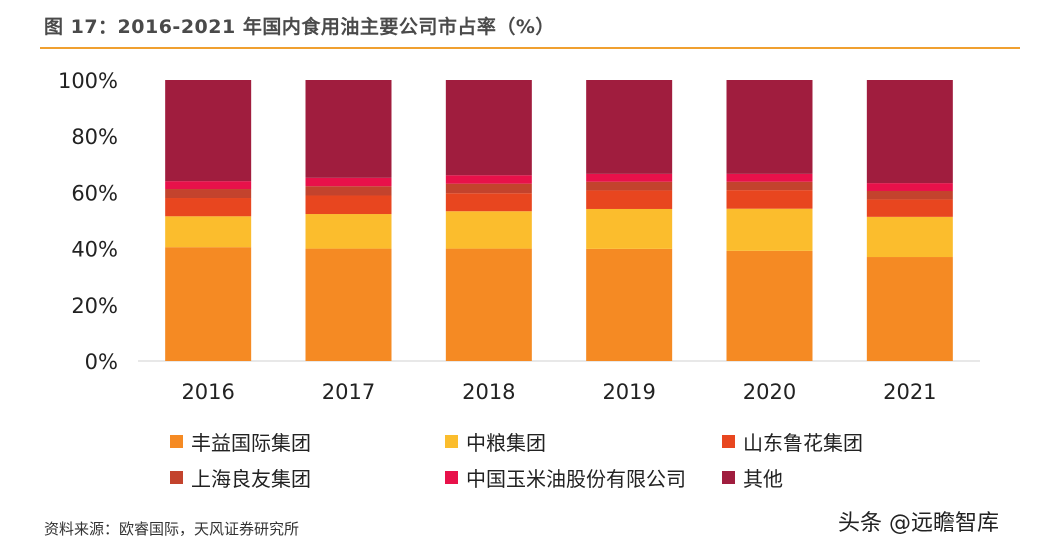  I want to click on title-divider, so click(530, 48).